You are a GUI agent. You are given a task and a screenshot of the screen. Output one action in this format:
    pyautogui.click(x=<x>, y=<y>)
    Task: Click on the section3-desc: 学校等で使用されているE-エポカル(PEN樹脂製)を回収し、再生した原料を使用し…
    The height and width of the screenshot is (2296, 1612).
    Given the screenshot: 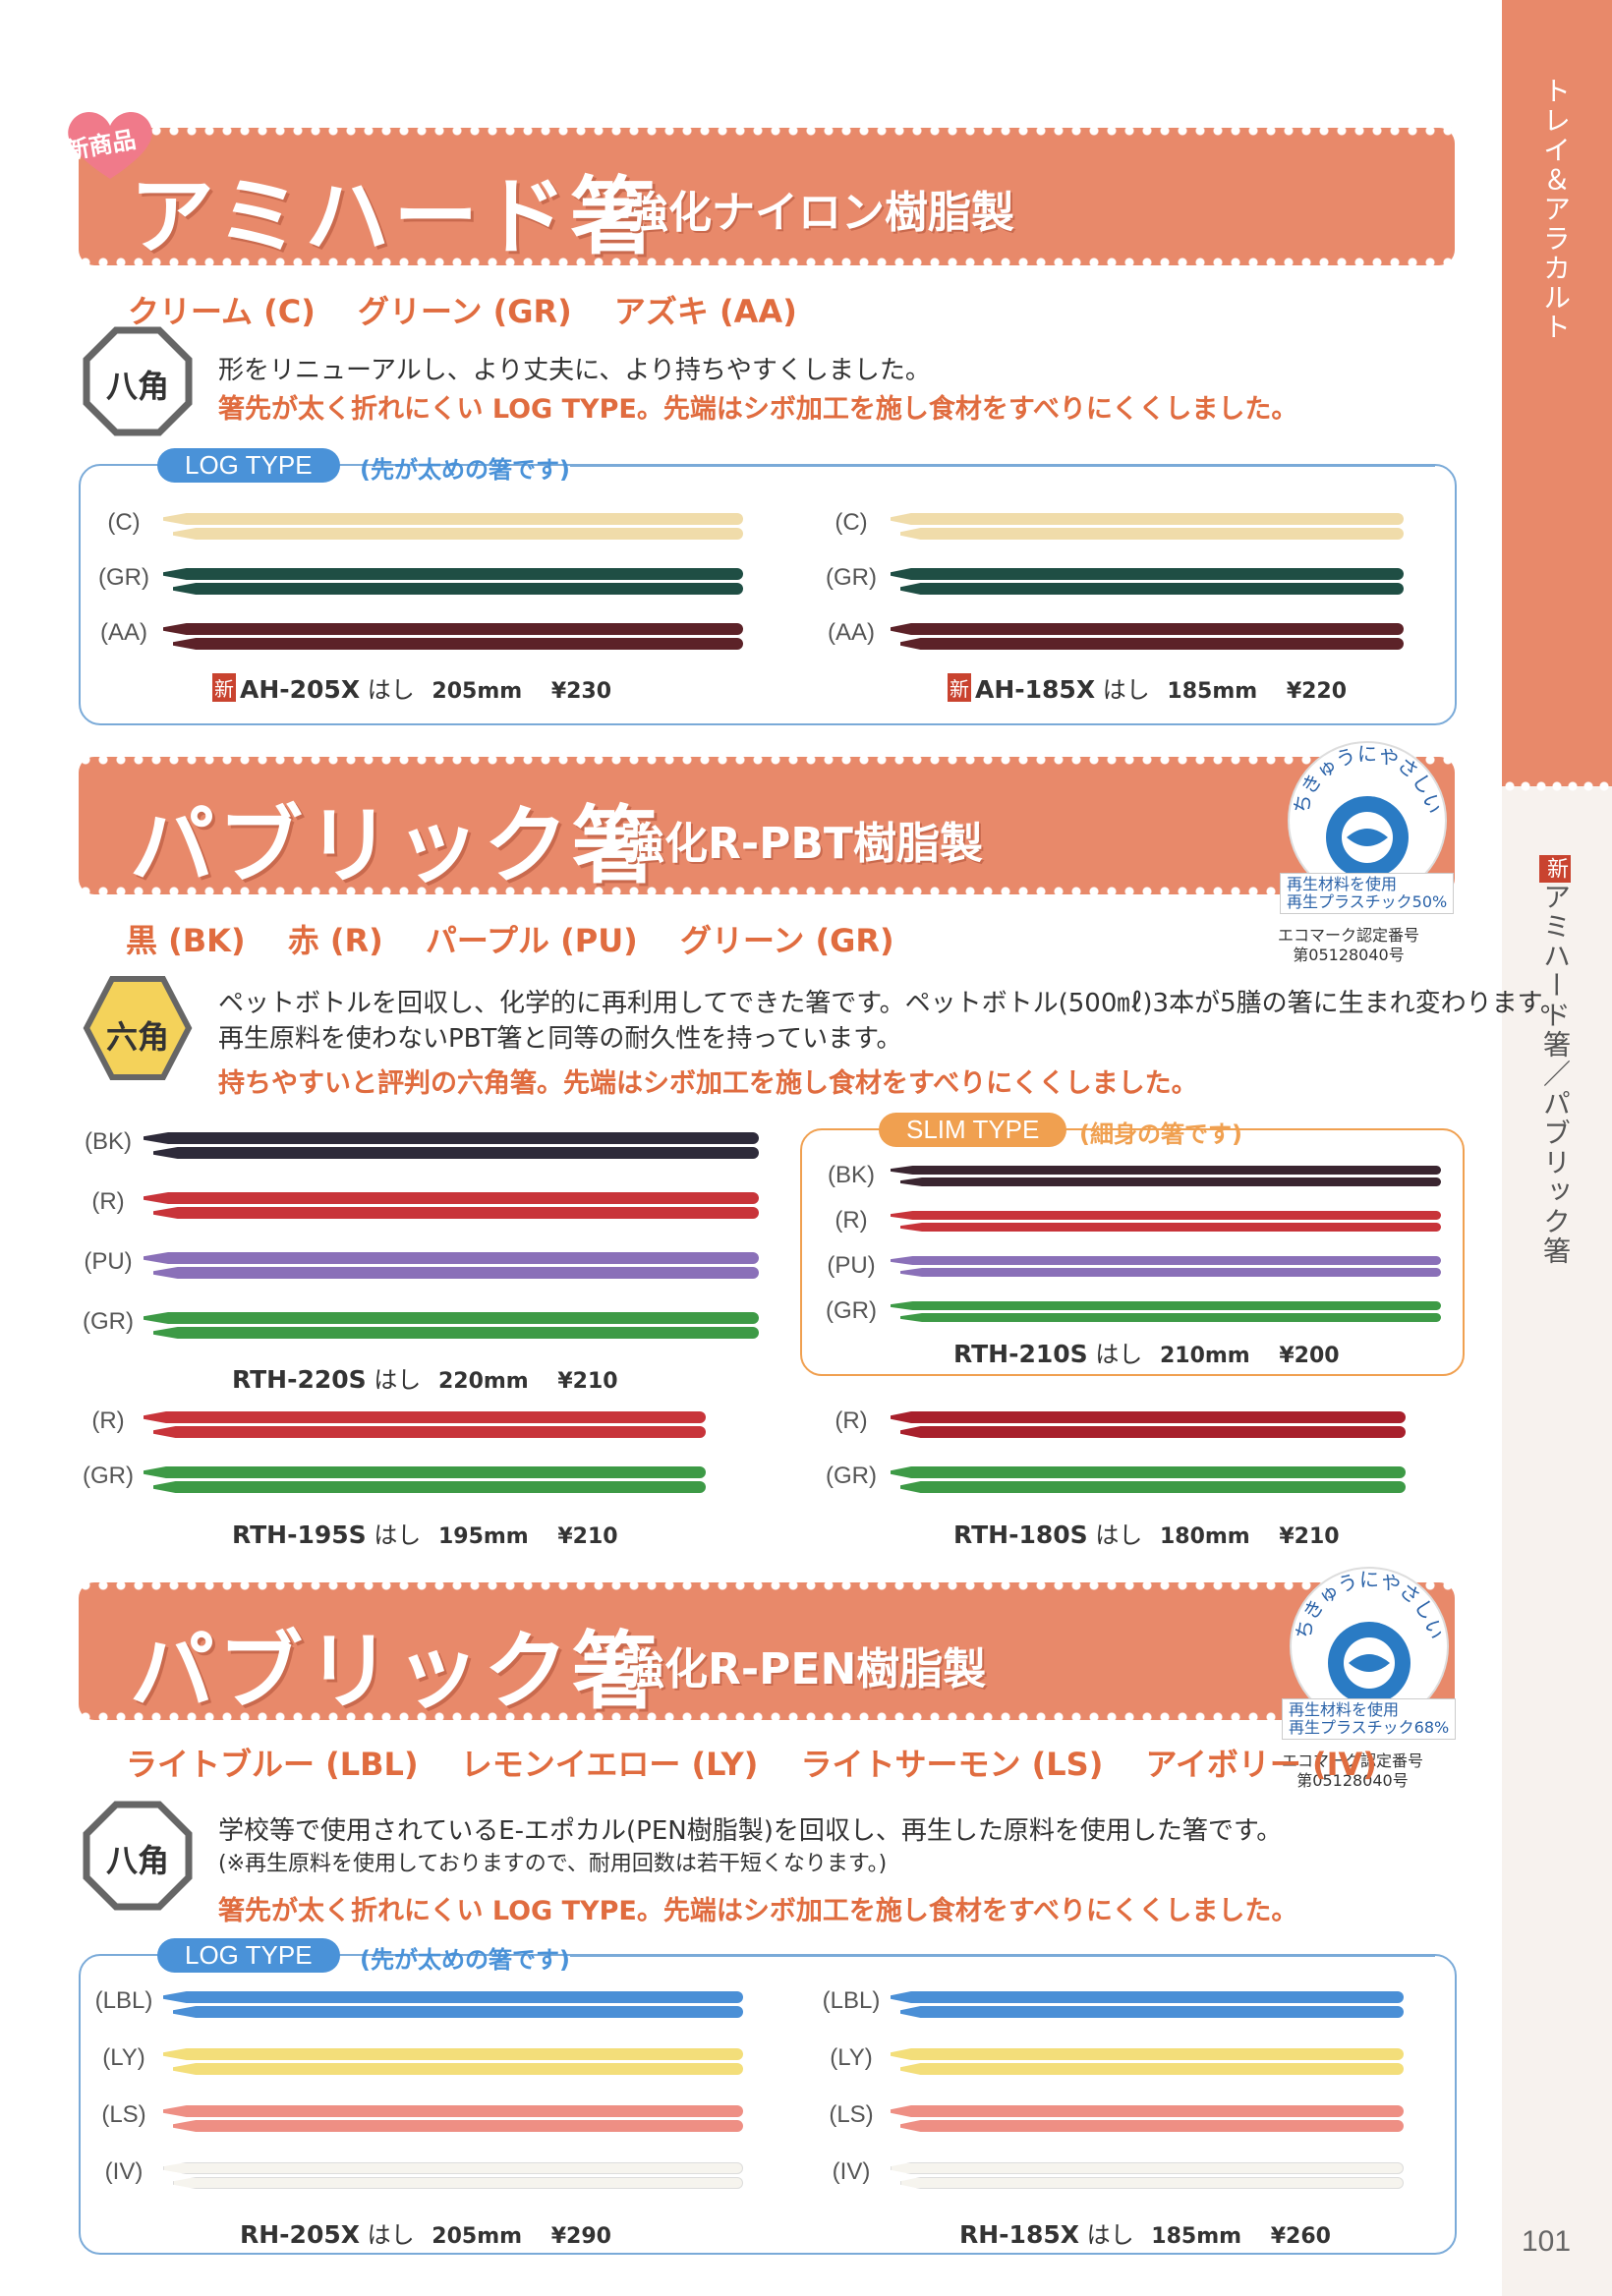 What is the action you would take?
    pyautogui.click(x=750, y=1831)
    